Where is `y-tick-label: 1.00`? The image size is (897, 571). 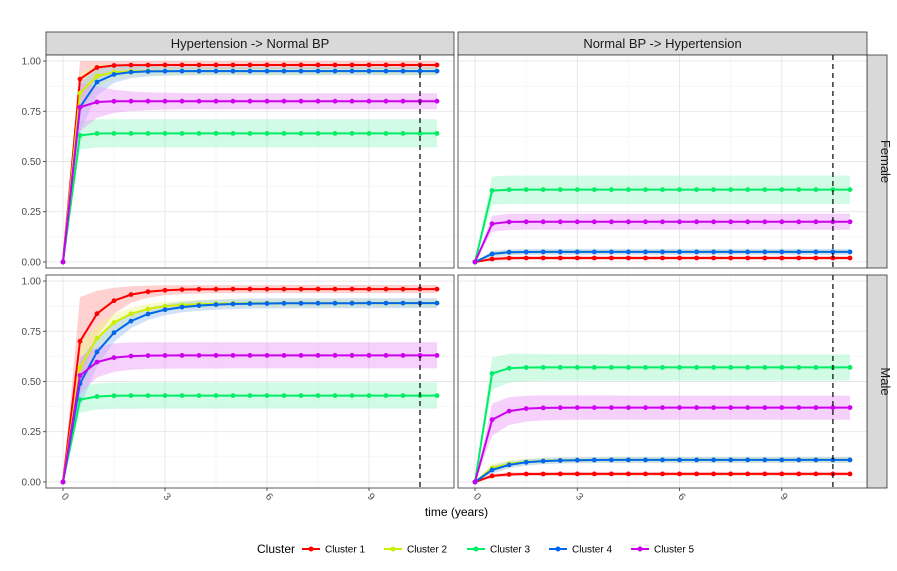
y-tick-label: 1.00 is located at coordinates (32, 282).